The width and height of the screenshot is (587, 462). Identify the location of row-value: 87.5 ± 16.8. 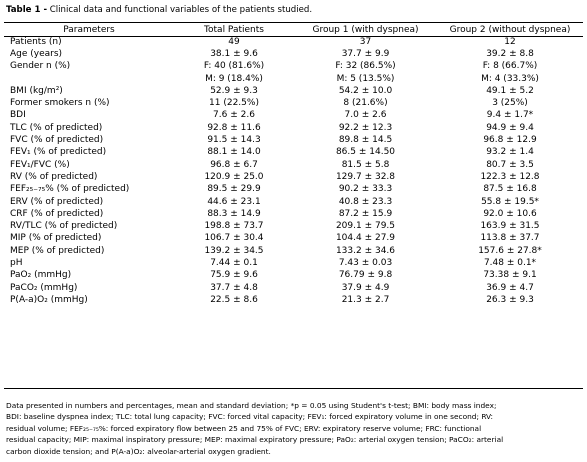
(510, 189).